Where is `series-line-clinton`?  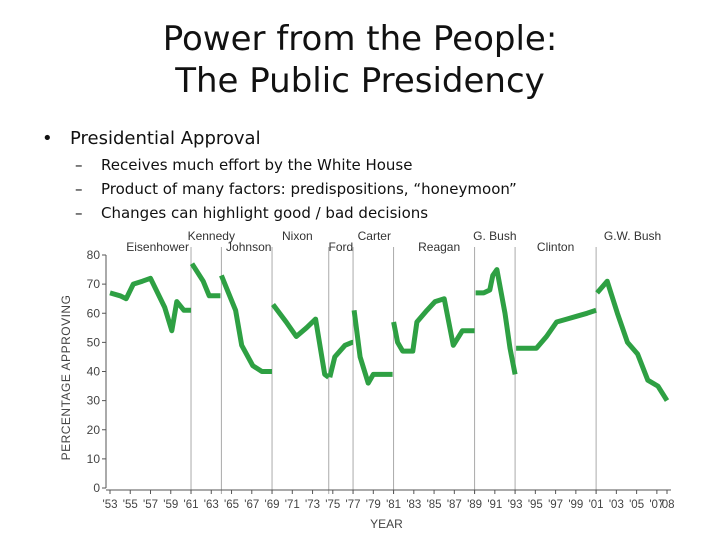
series-line-clinton is located at coordinates (556, 329).